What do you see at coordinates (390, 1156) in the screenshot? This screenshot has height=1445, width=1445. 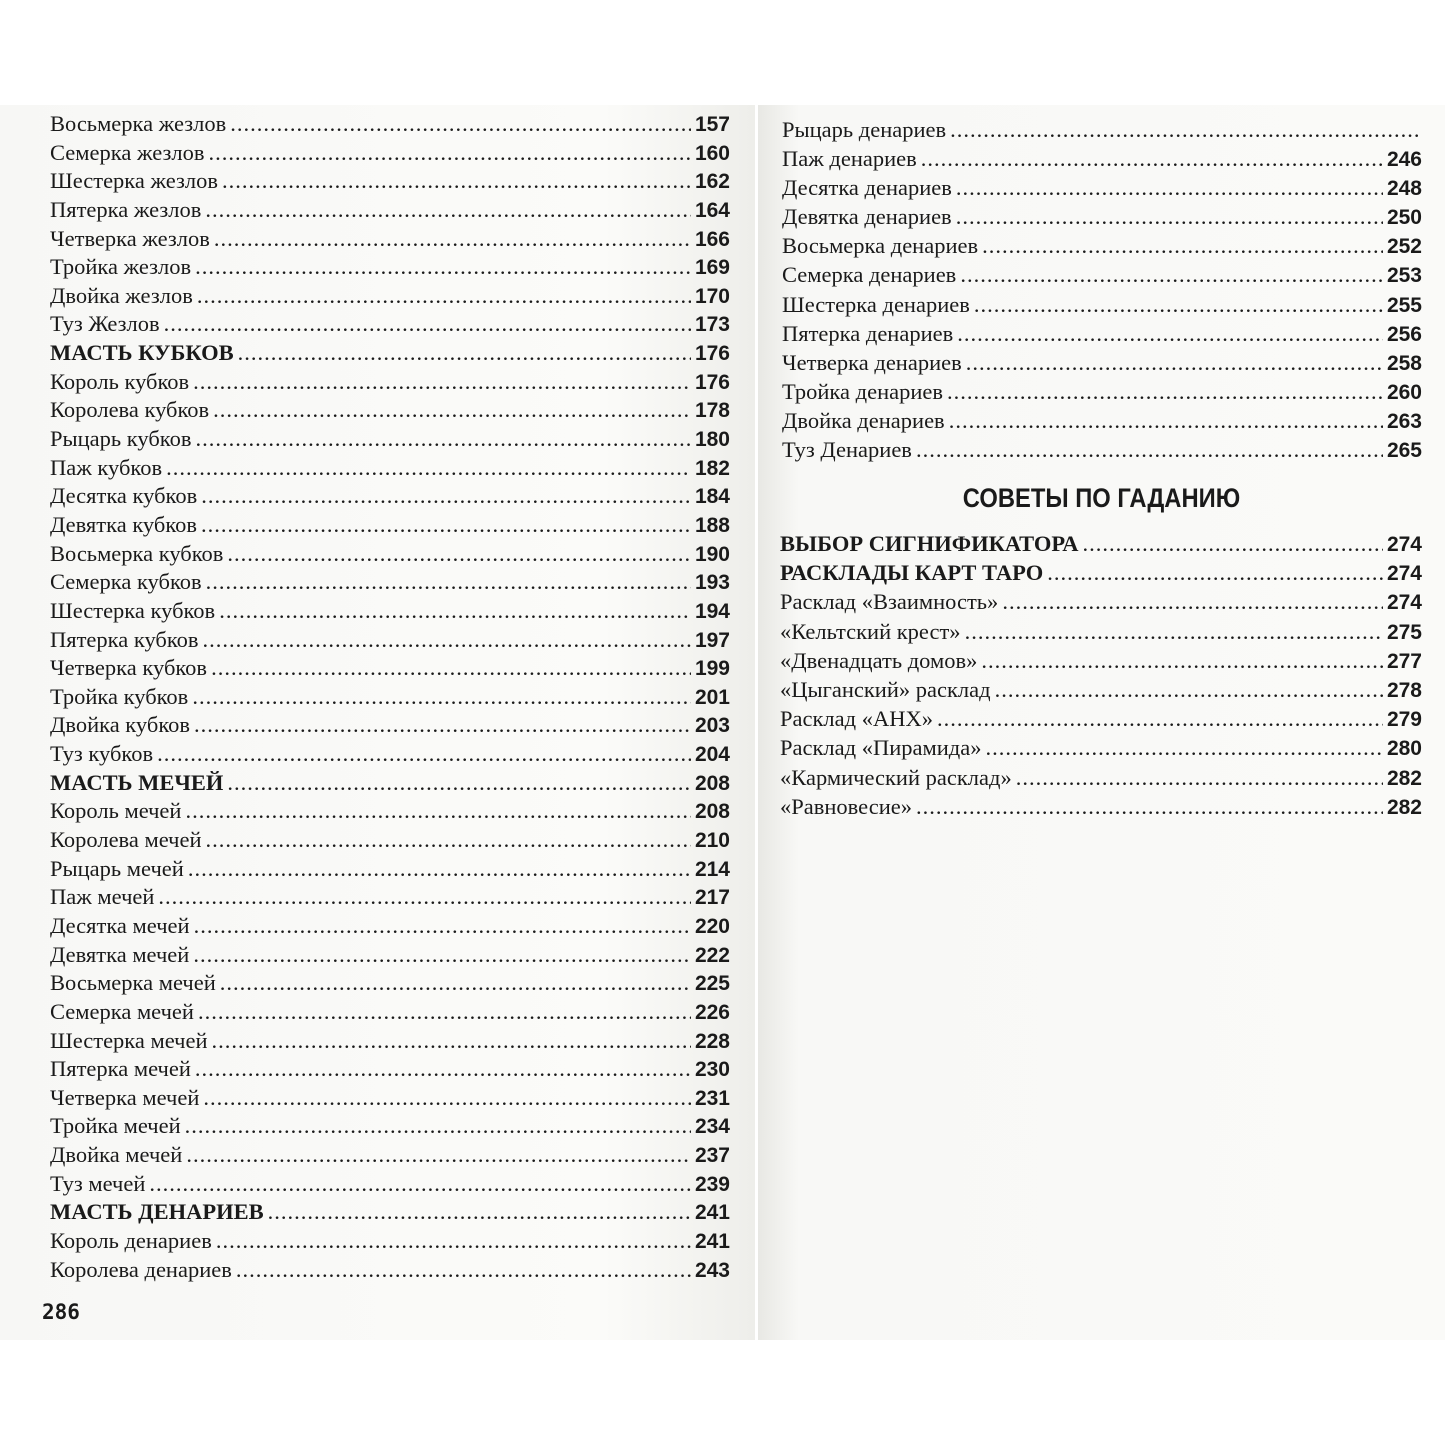 I see `toc-entry: Двойка мечей 237` at bounding box center [390, 1156].